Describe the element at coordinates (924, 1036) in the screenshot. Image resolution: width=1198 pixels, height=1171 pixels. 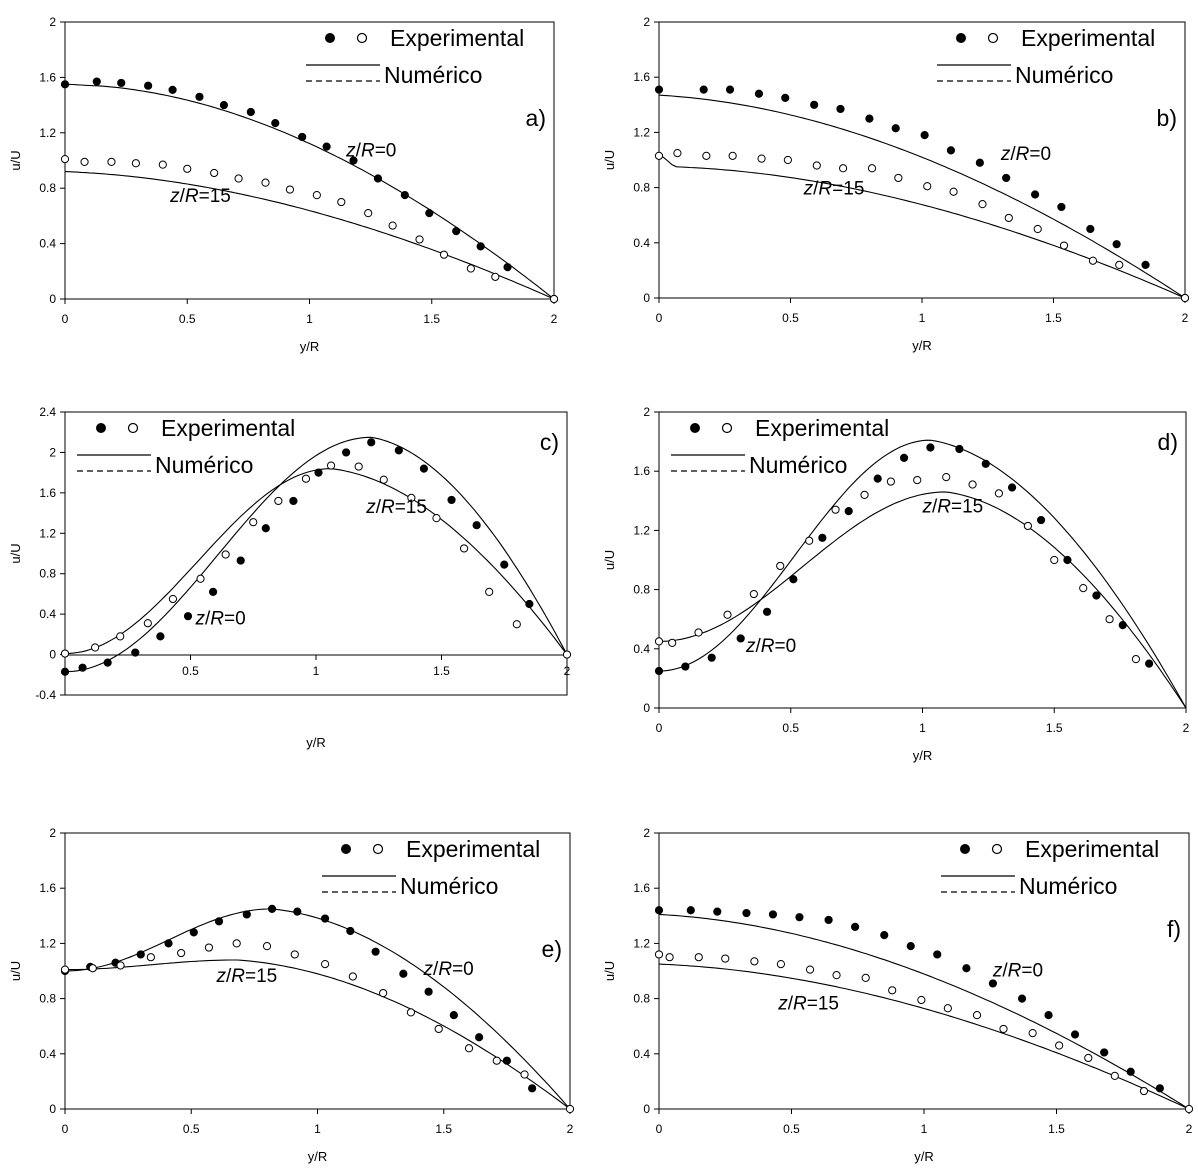
I see `numeric-line-z/R=15` at that location.